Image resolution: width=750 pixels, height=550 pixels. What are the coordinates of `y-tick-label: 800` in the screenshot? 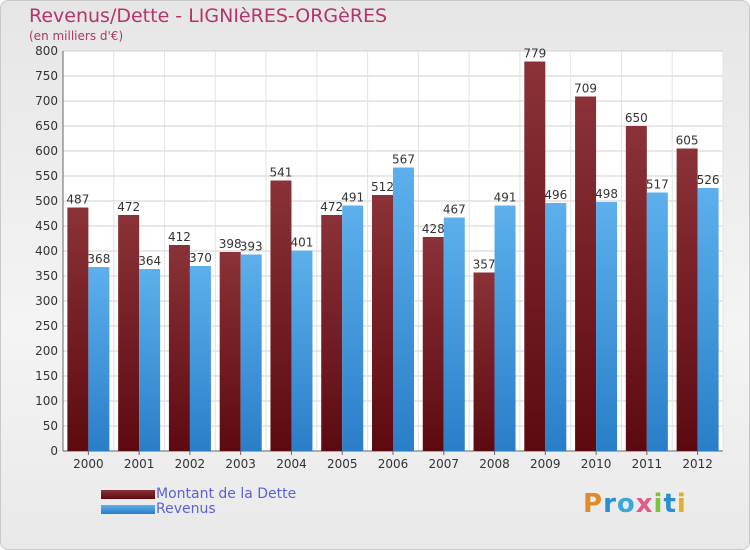 It's located at (46, 51).